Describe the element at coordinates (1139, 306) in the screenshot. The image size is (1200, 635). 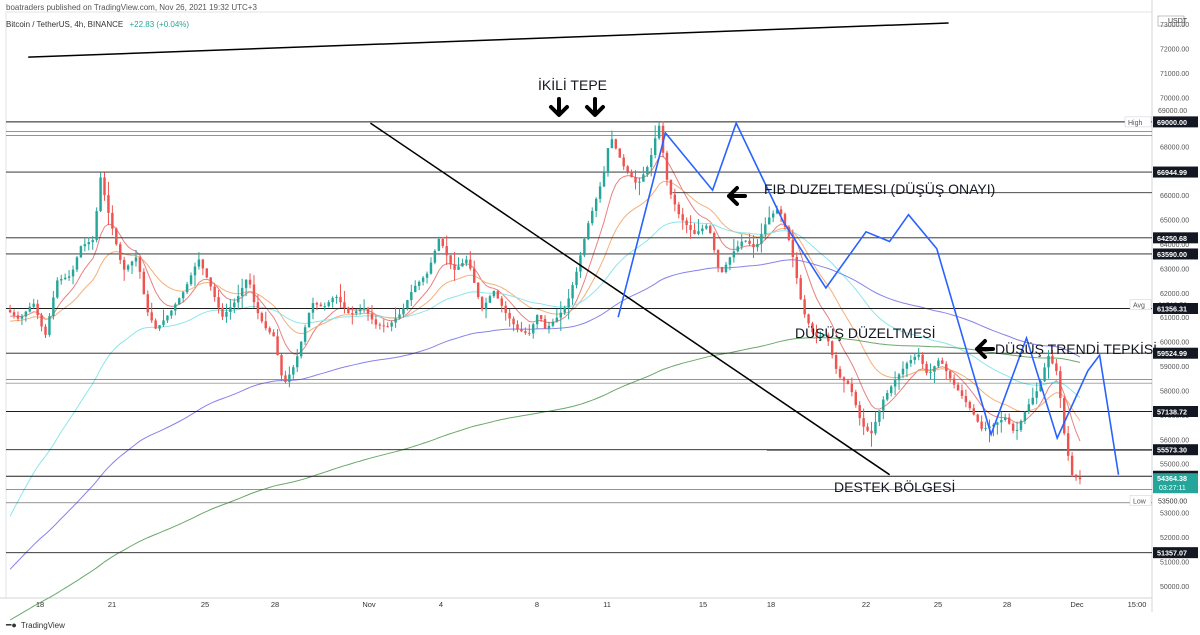
I see `price-tag-label: Avg` at that location.